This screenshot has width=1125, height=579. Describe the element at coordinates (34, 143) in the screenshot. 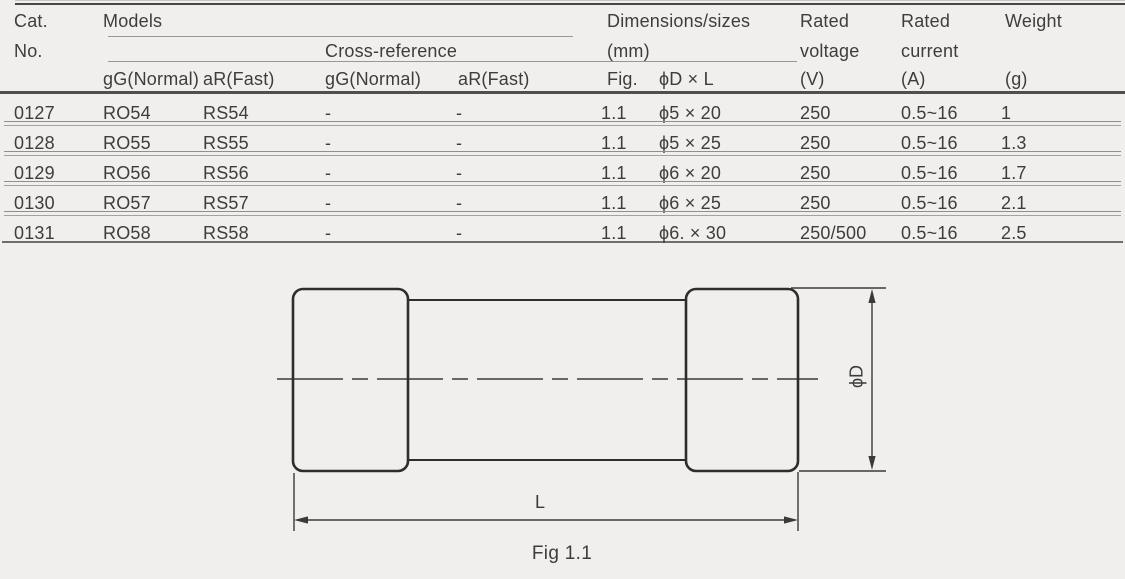

I see `table-cell-cat: 0128` at that location.